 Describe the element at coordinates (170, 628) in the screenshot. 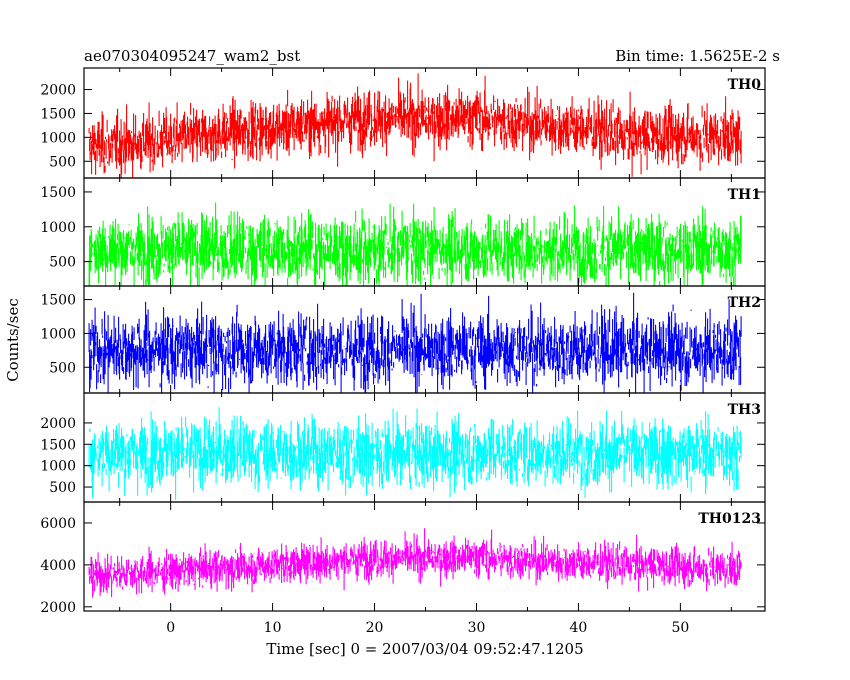

I see `x-tick-label: 0` at that location.